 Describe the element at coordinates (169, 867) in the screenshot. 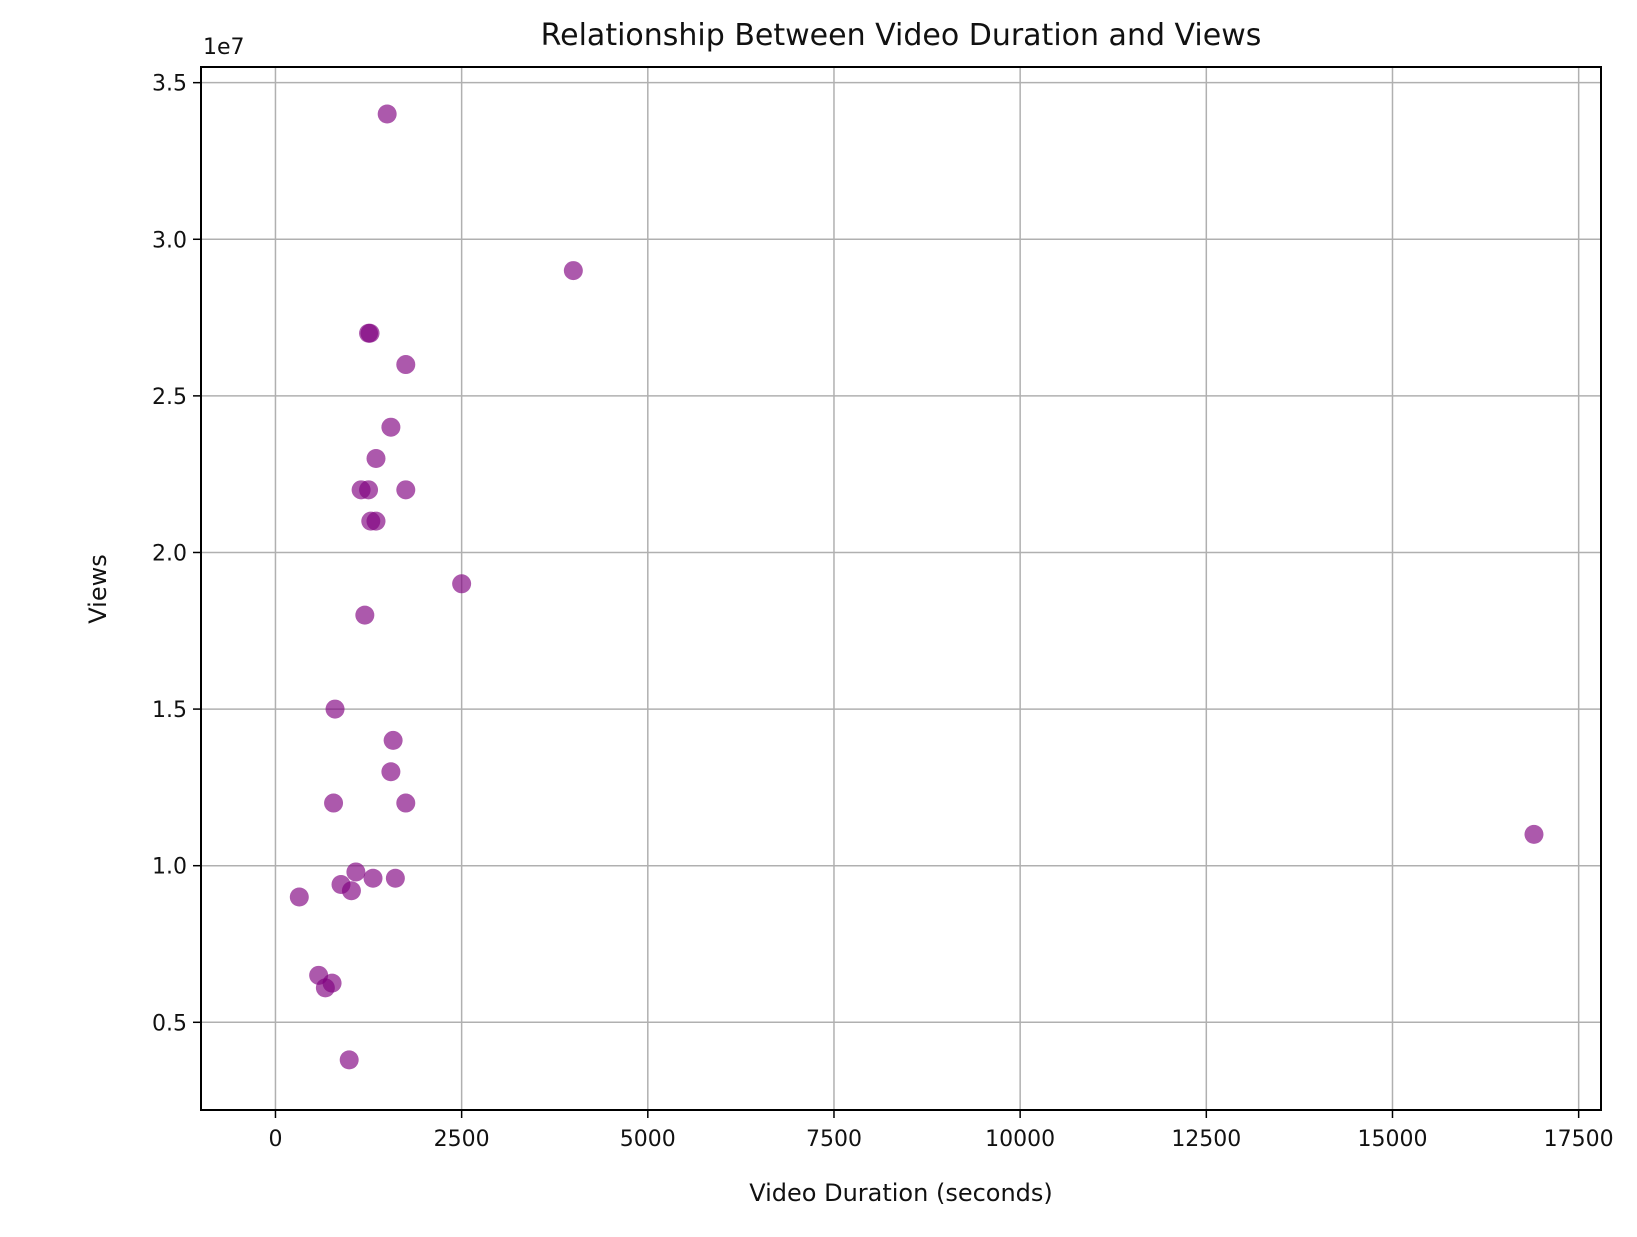

I see `y-tick-label: 1.0` at that location.